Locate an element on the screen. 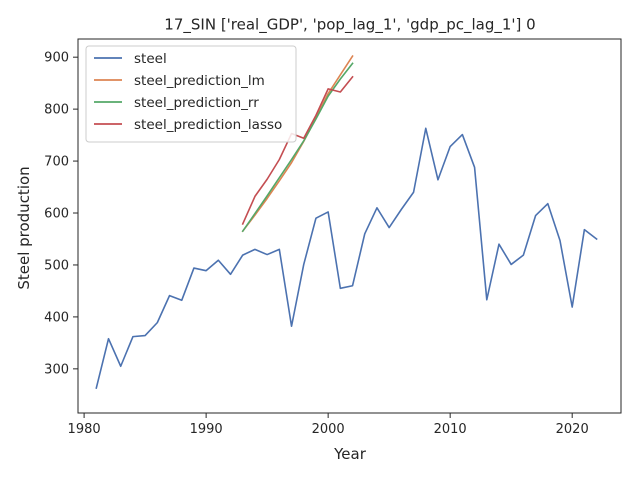  x-tick-label: 2010 is located at coordinates (450, 429).